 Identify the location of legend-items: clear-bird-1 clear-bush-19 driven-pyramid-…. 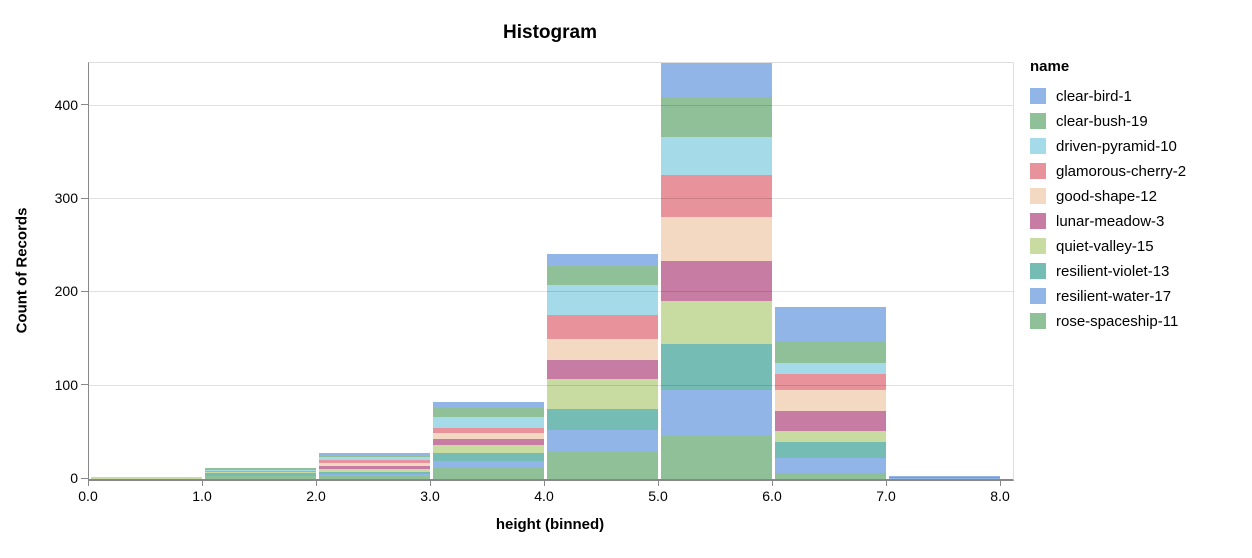
(1108, 208).